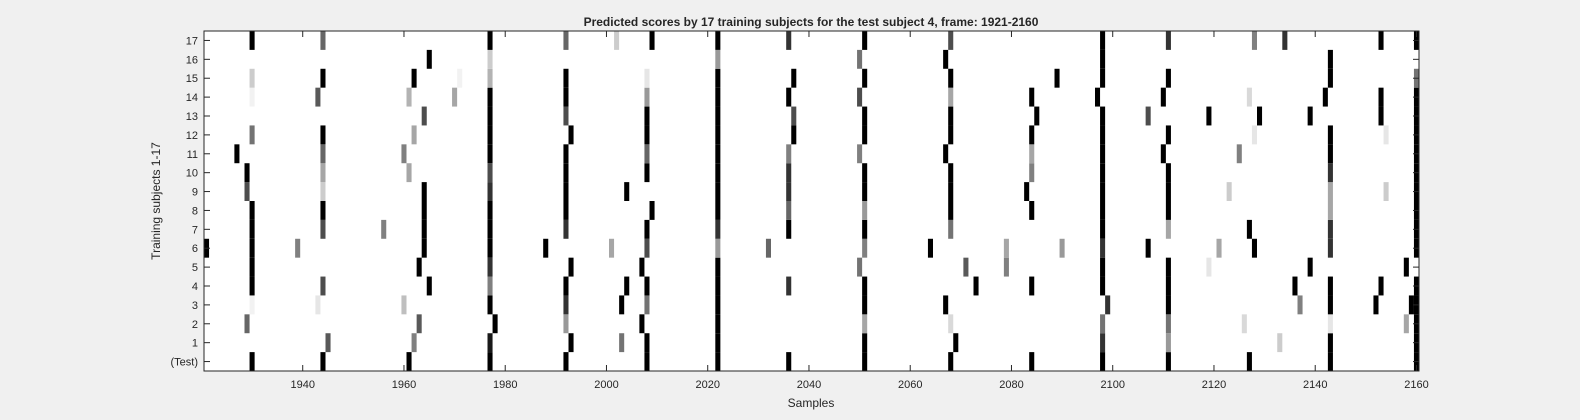 Image resolution: width=1580 pixels, height=420 pixels. What do you see at coordinates (192, 136) in the screenshot?
I see `y-tick-label: 12` at bounding box center [192, 136].